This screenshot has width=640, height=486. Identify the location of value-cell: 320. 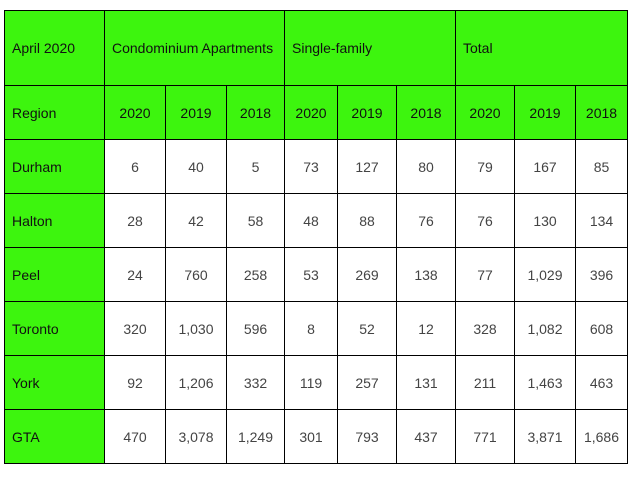
(135, 328).